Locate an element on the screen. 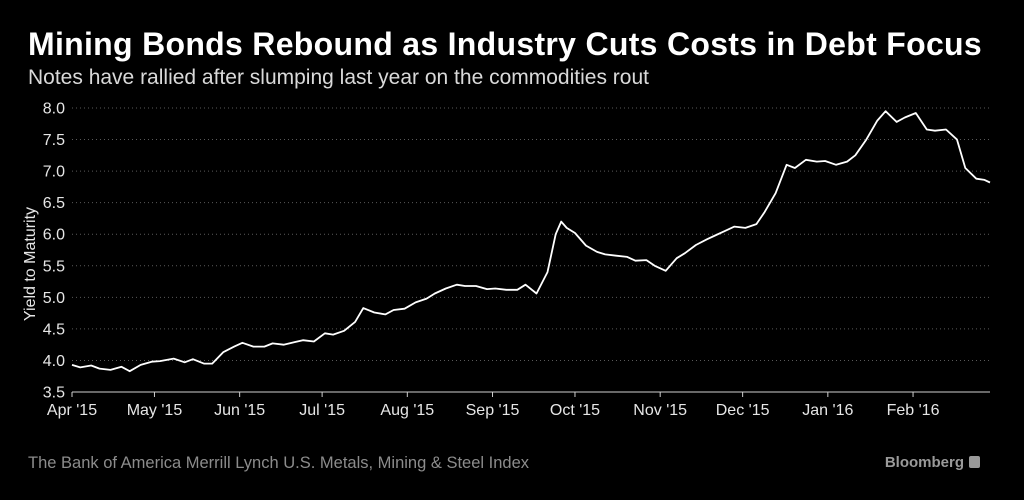 This screenshot has width=1024, height=500. y-tick-label: 3.5 is located at coordinates (54, 393).